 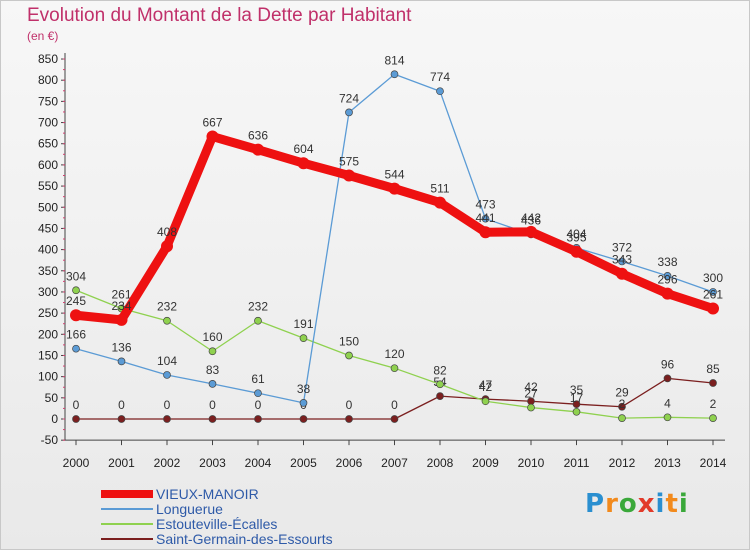 What do you see at coordinates (303, 463) in the screenshot?
I see `x-tick-label: 2005` at bounding box center [303, 463].